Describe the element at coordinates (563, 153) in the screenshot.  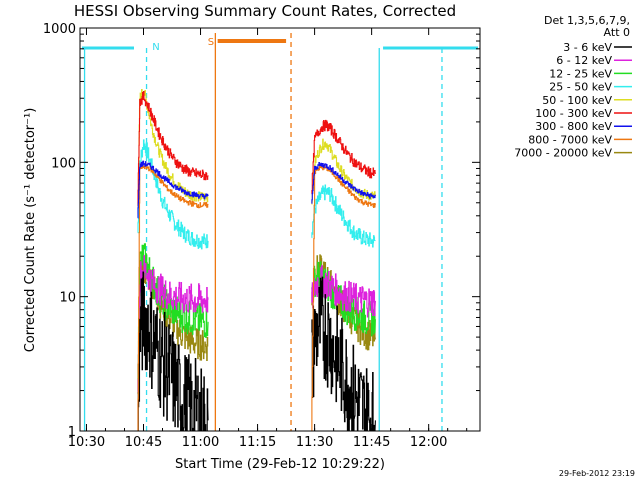
I see `legend-label-8: 7000 - 20000 keV` at that location.